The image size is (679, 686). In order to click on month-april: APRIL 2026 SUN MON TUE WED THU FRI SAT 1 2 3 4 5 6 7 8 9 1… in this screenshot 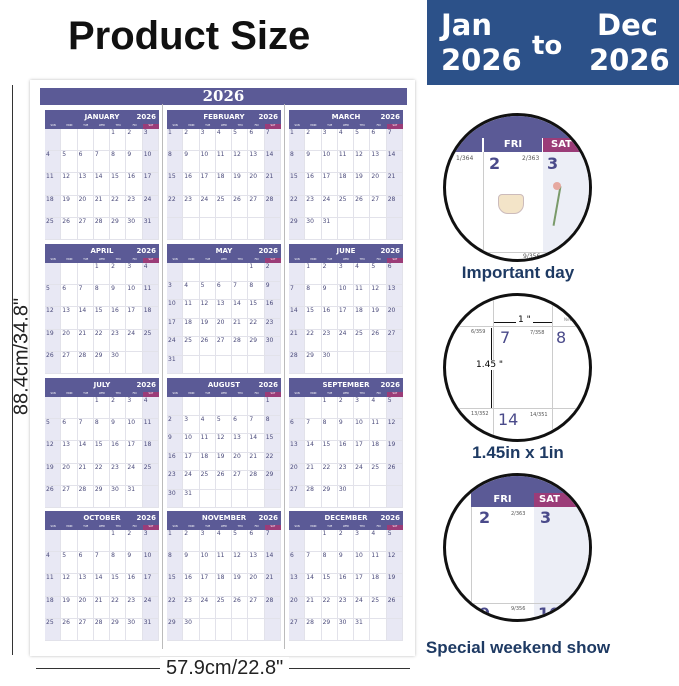, I will do `click(102, 309)`.